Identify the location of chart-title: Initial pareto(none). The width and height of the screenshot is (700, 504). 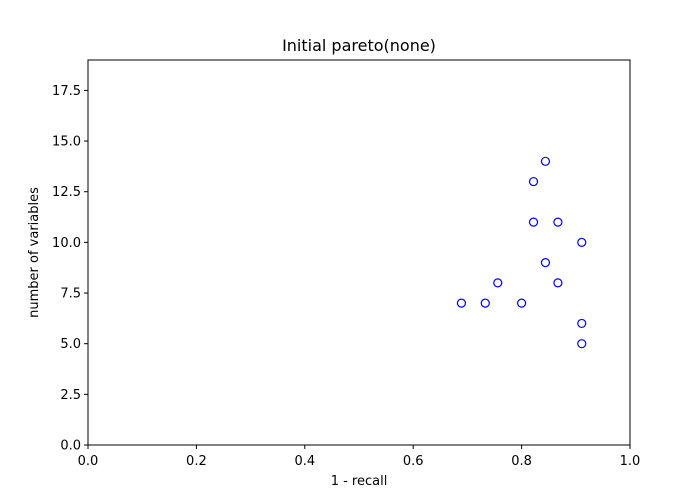
(359, 45).